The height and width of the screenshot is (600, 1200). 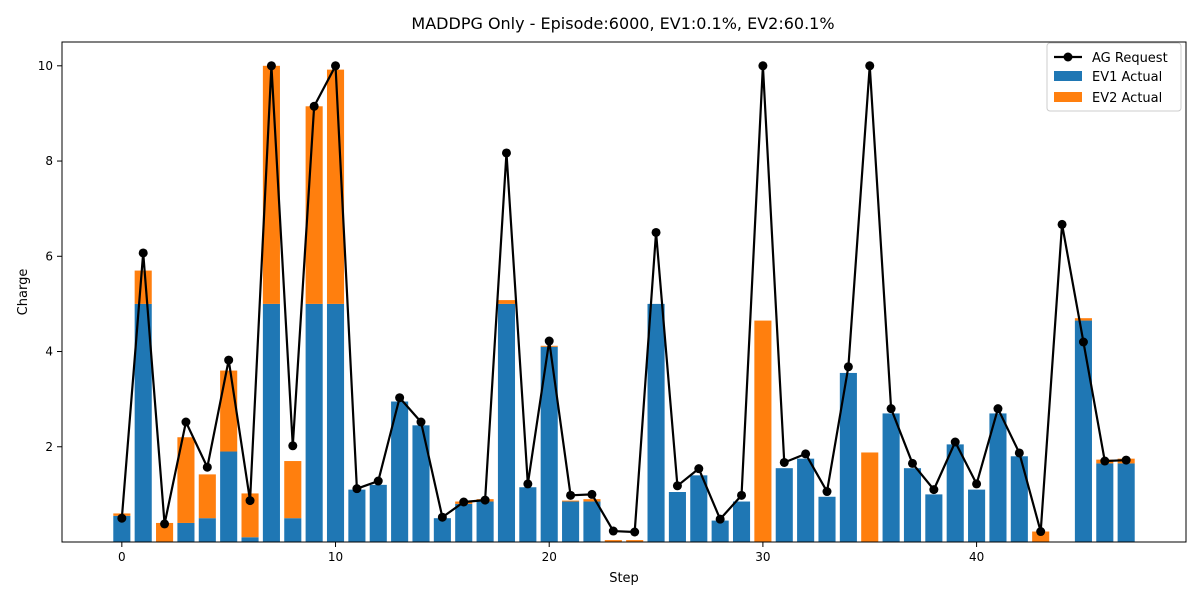 I want to click on legend-swatch-ev2-actual, so click(x=1068, y=97).